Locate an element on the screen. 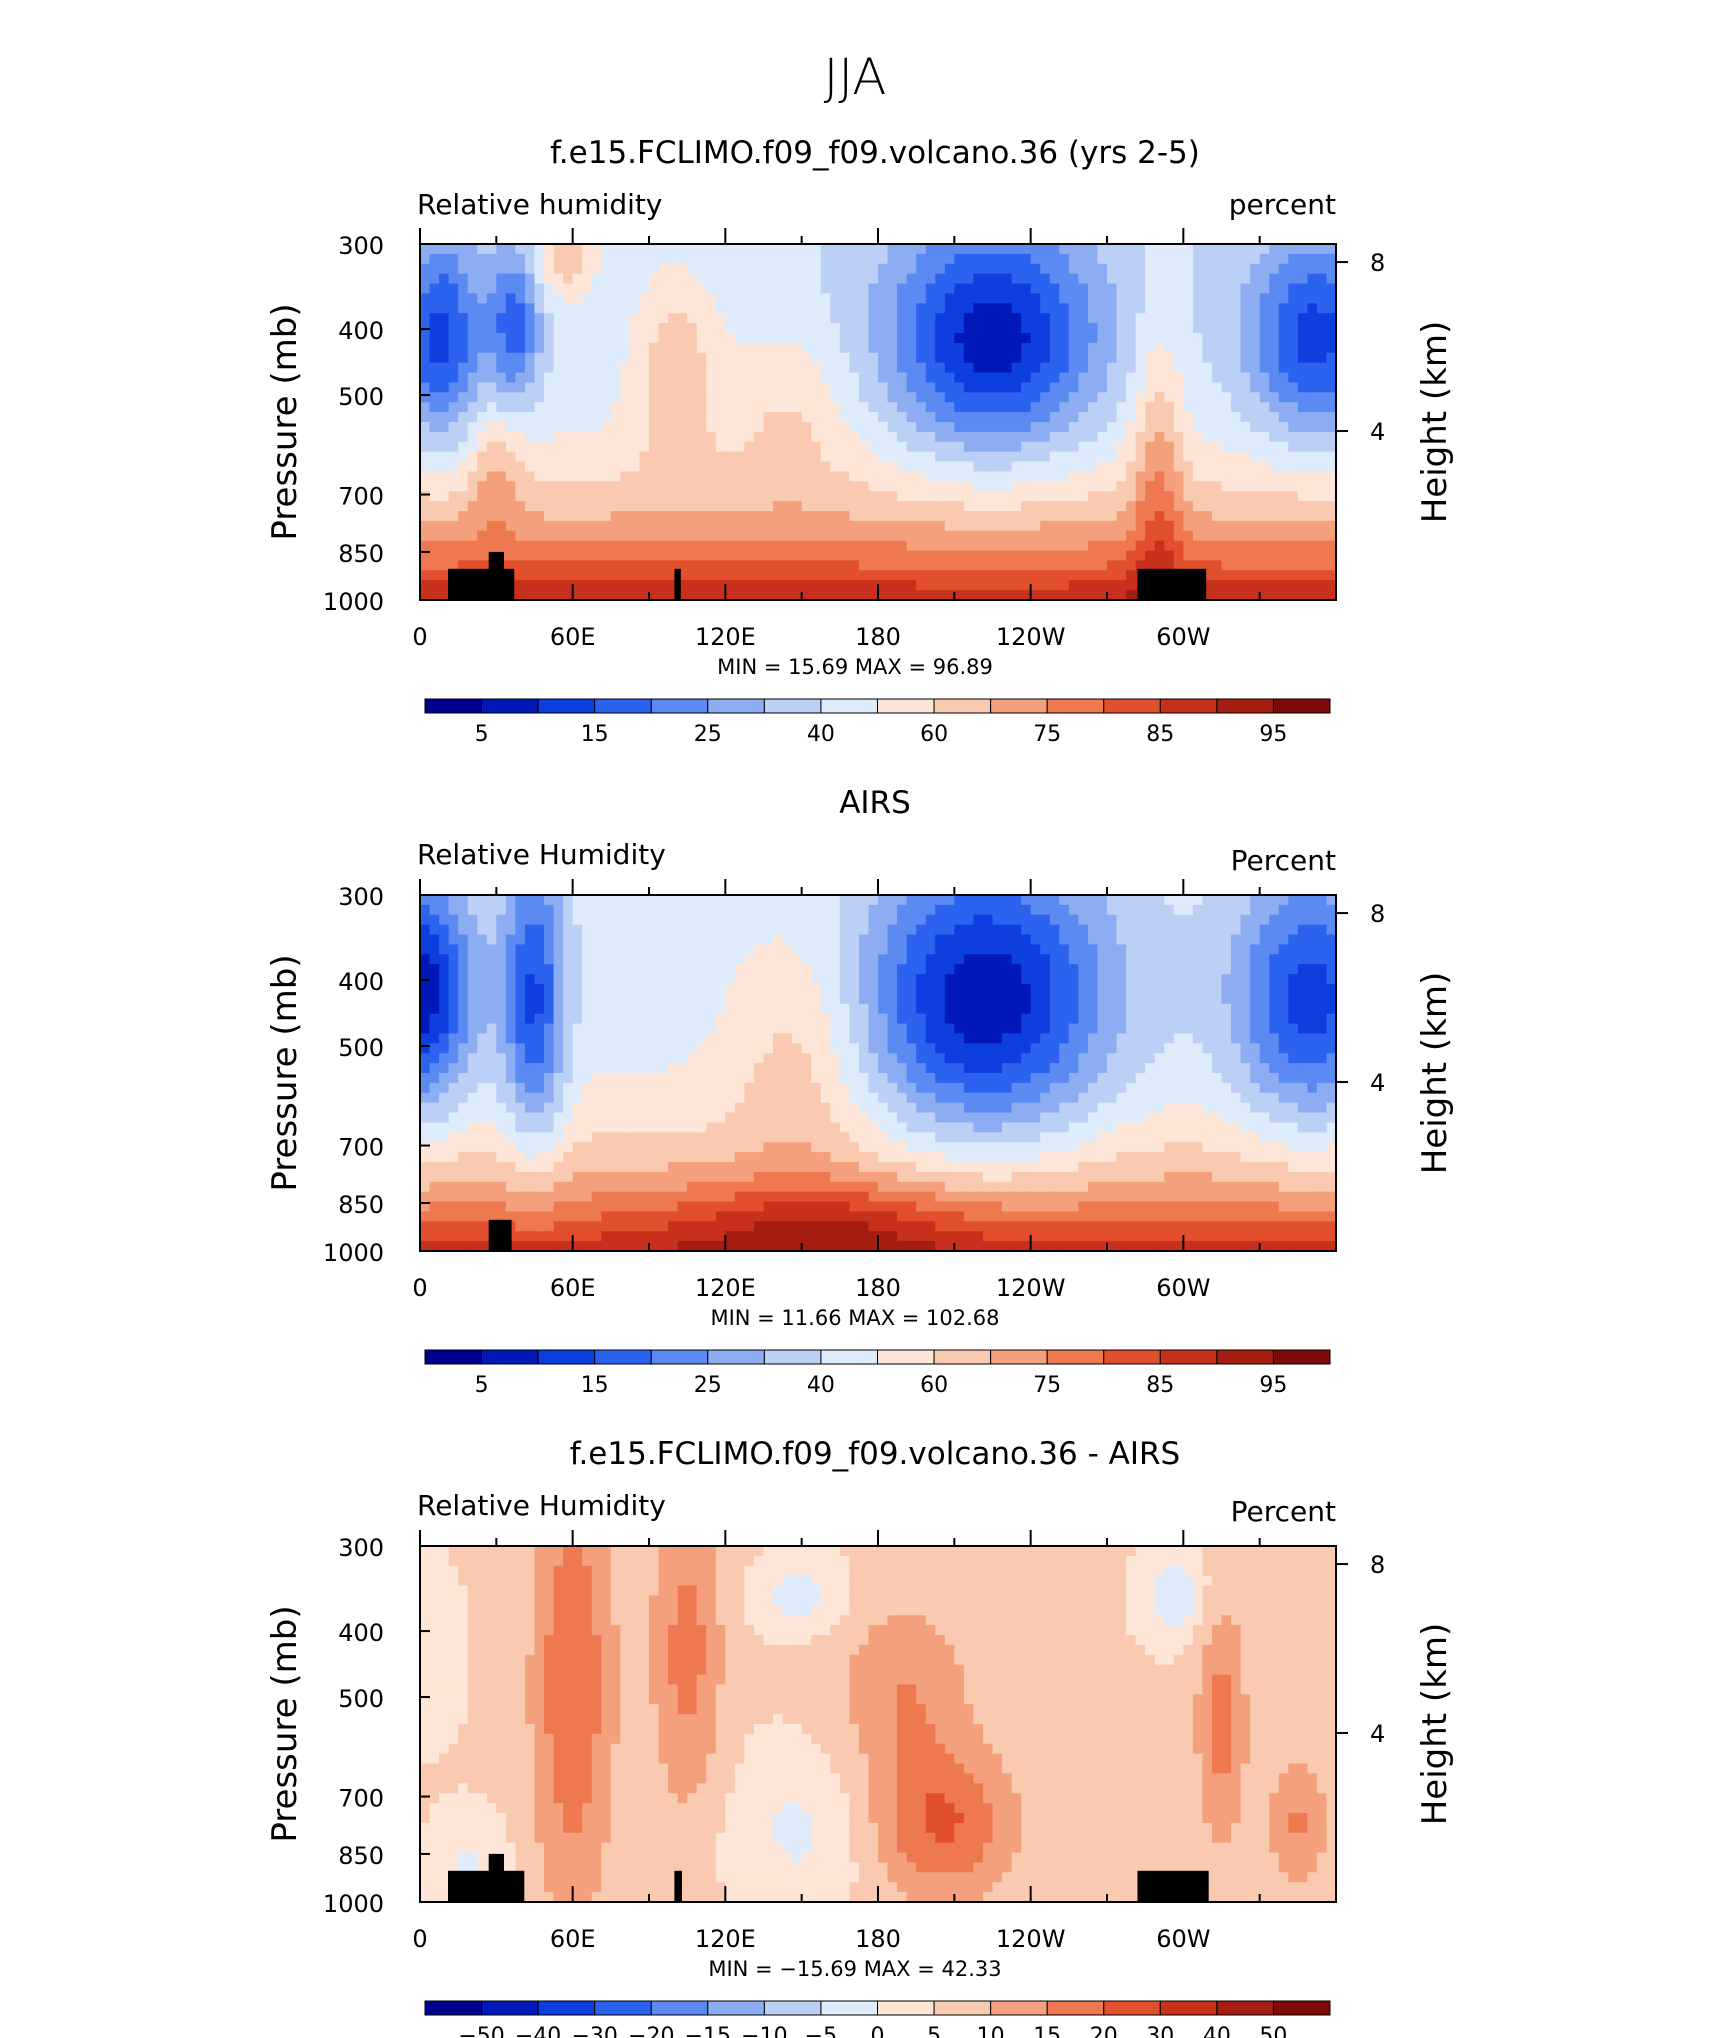  y2-tick-label: 8 is located at coordinates (1377, 263).